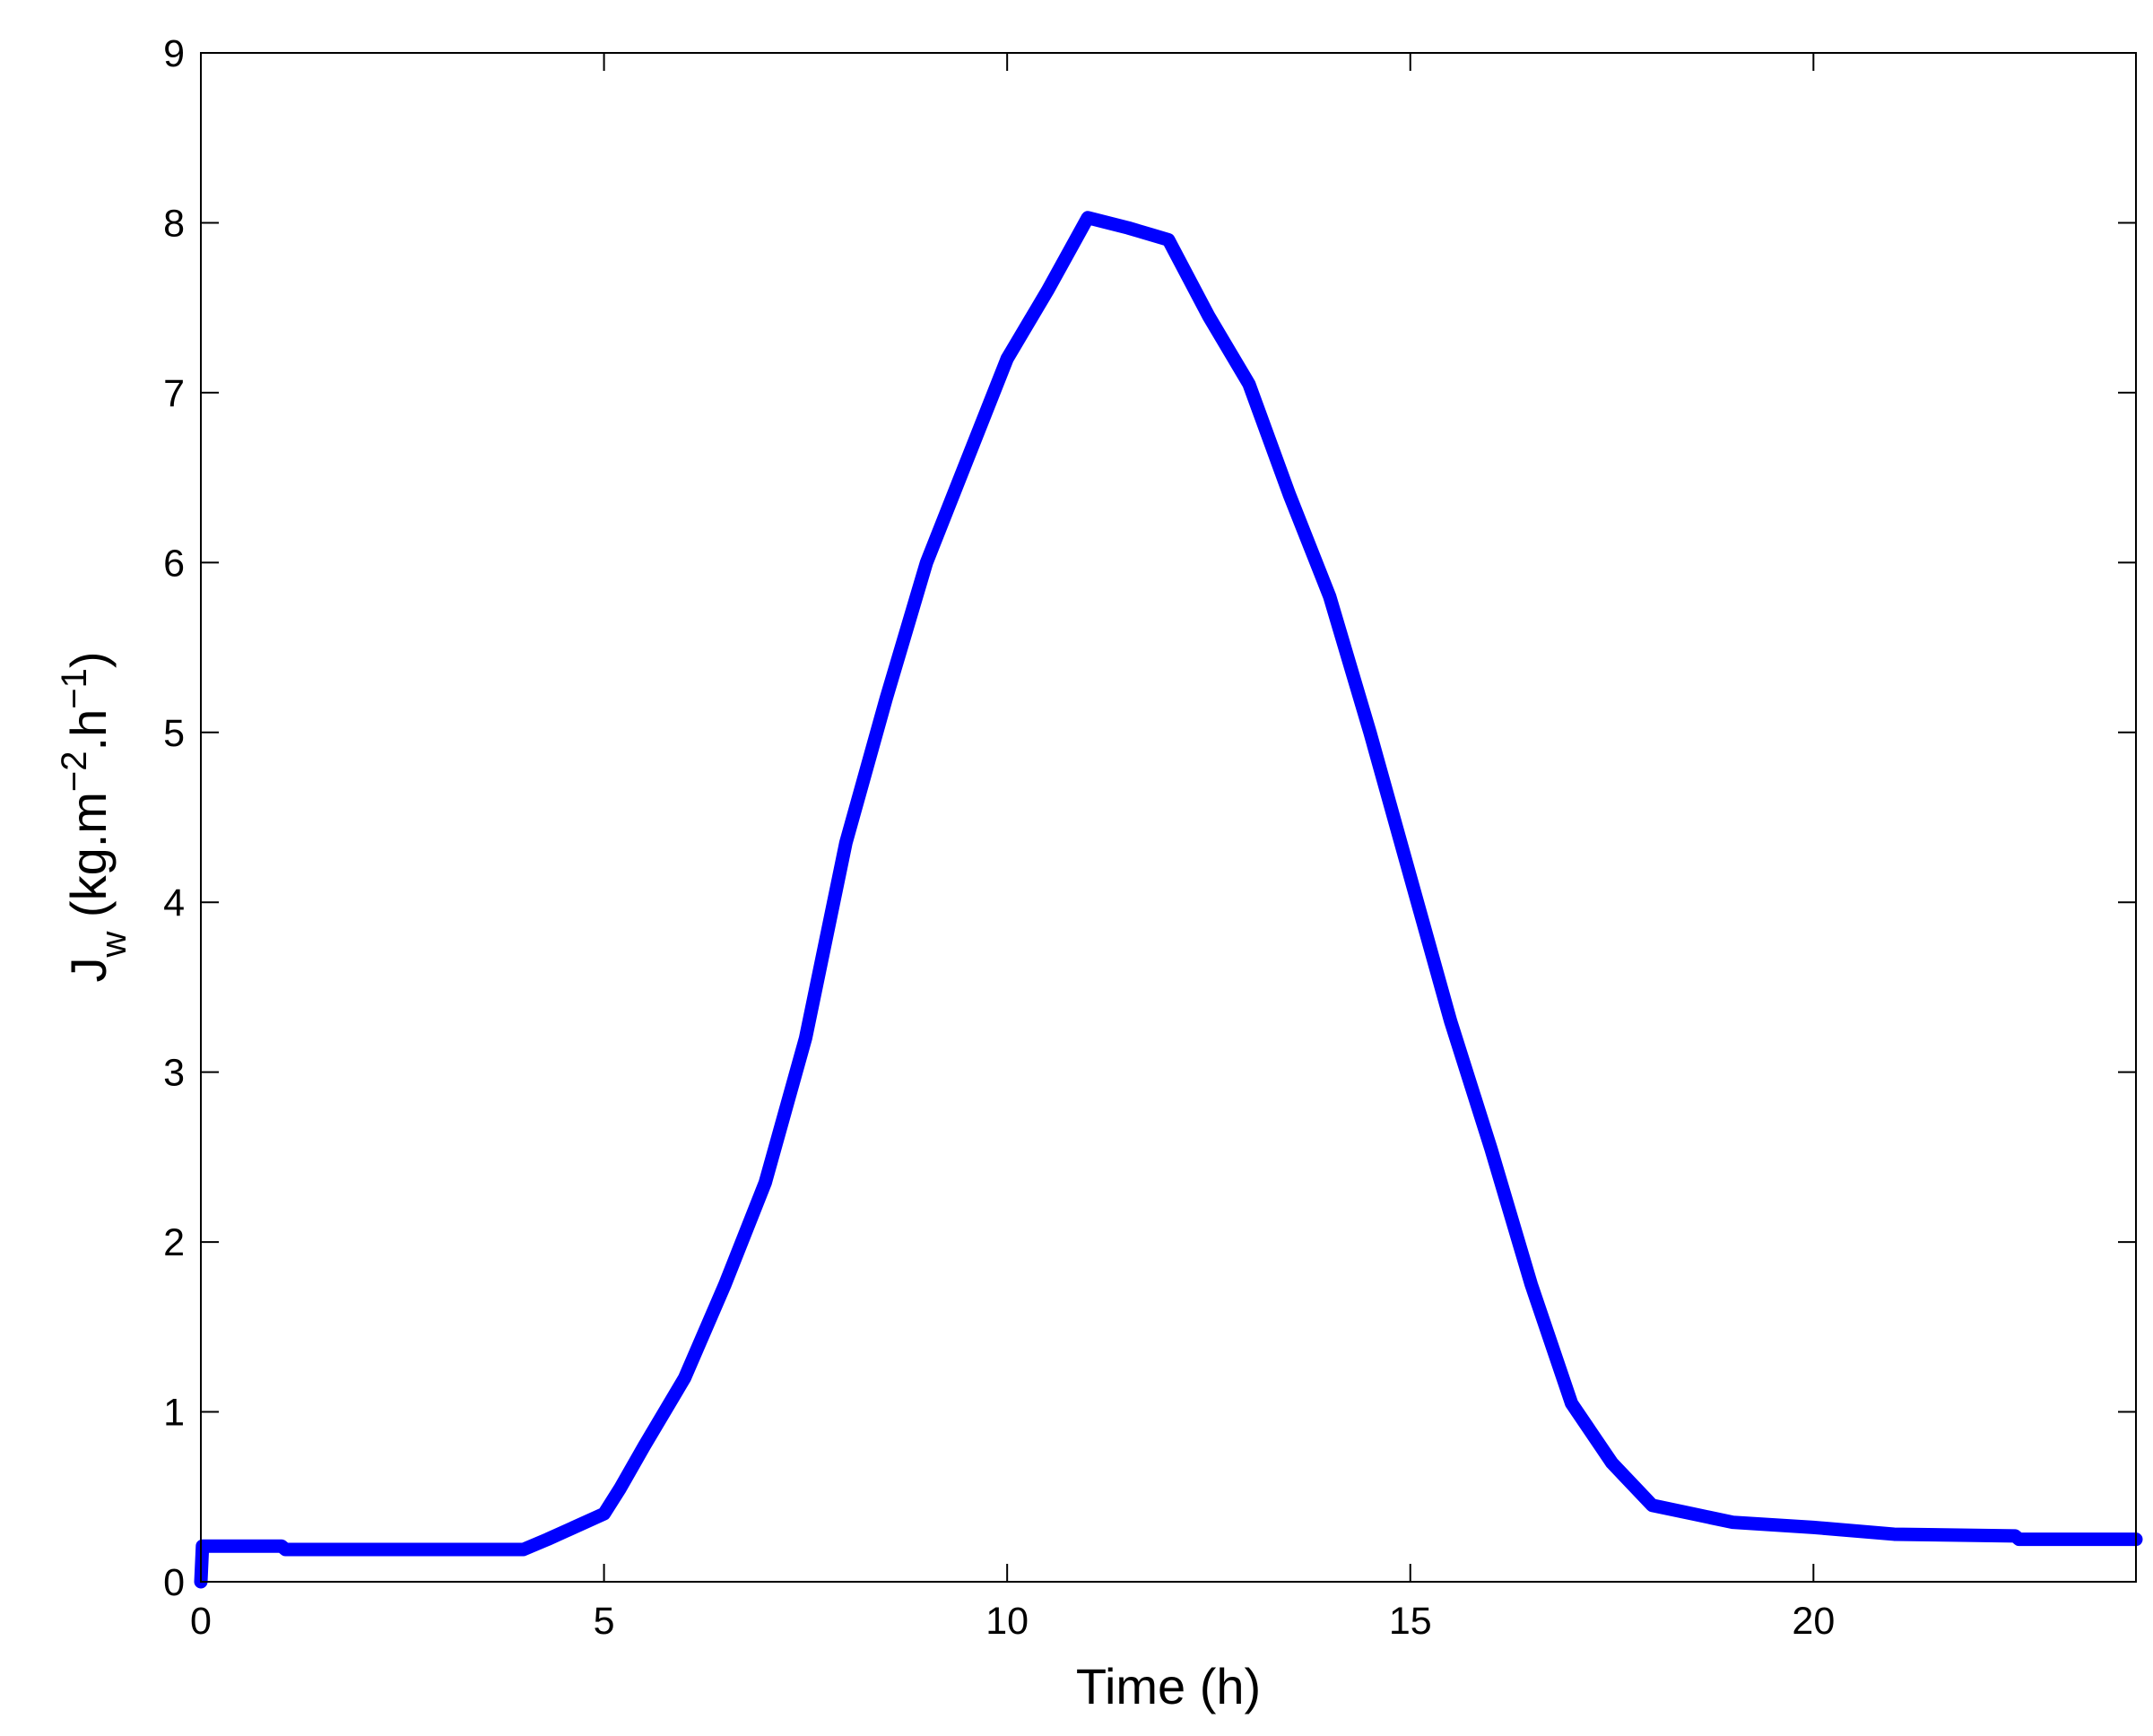 The height and width of the screenshot is (1736, 2153). Describe the element at coordinates (174, 1242) in the screenshot. I see `y-tick-label: 2` at that location.